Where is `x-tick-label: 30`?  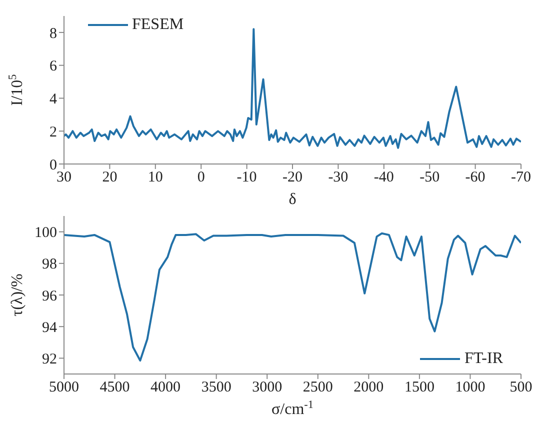 x-tick-label: 30 is located at coordinates (64, 178).